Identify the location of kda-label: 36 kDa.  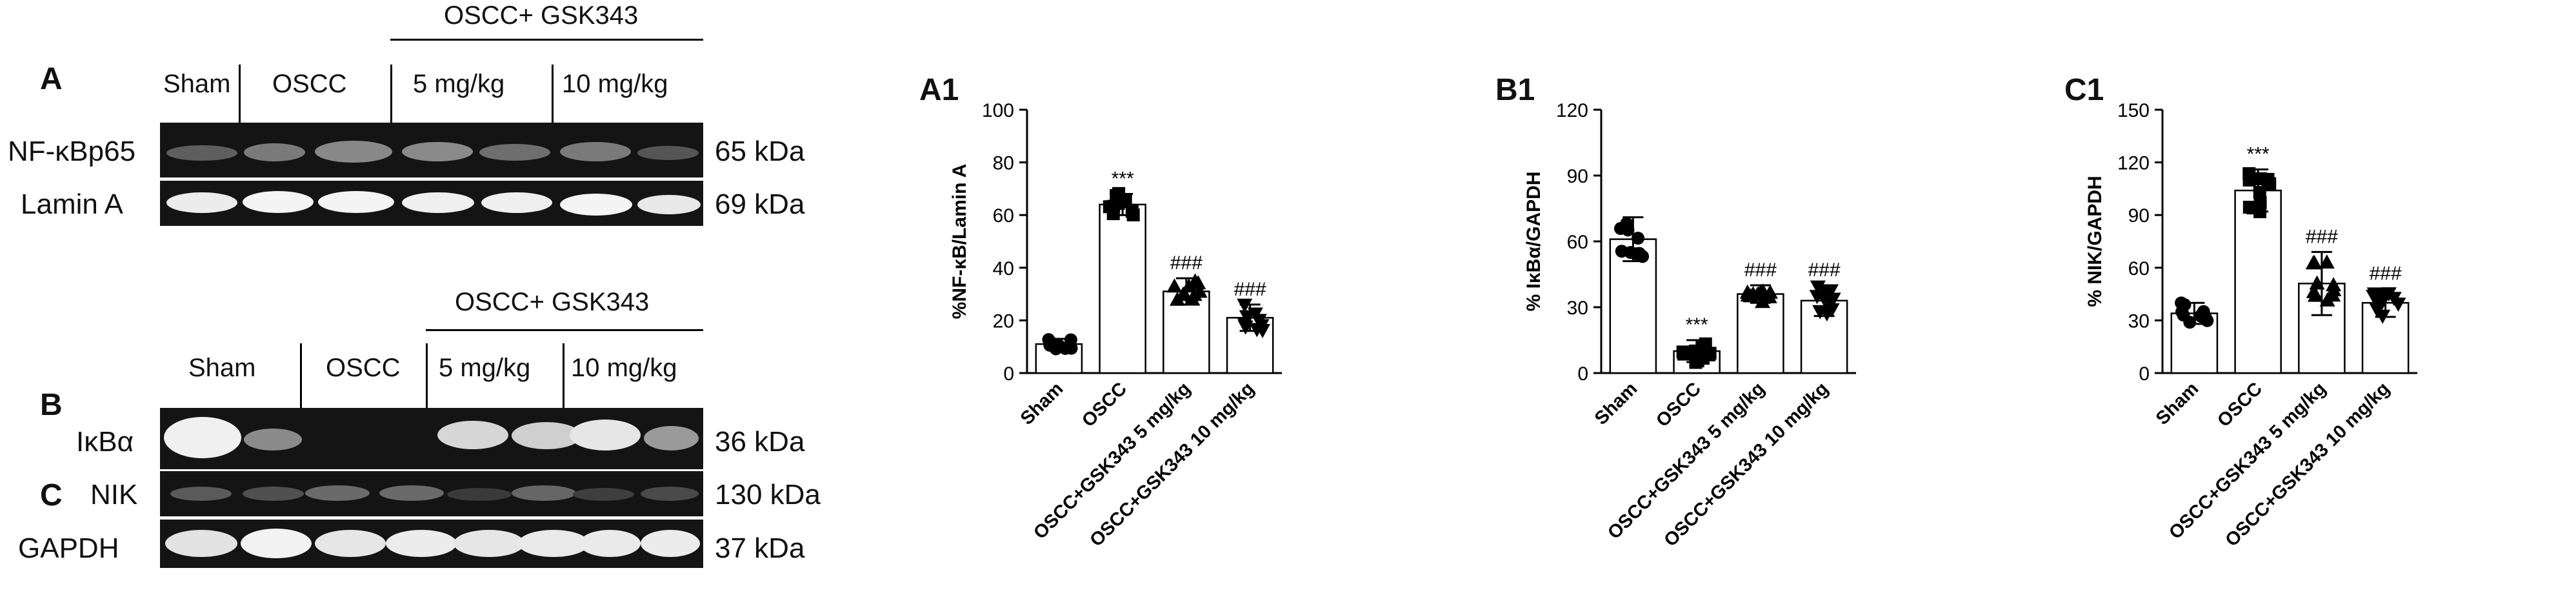
(760, 442).